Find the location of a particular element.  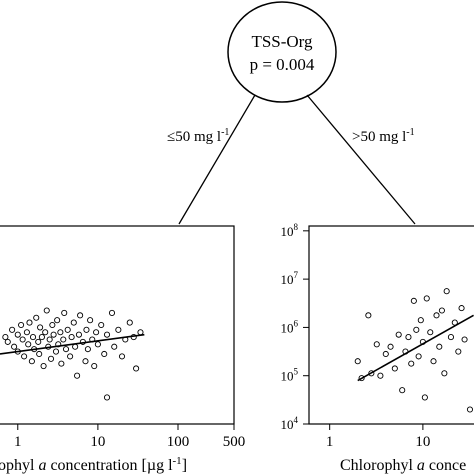

right-branch-line is located at coordinates (361, 159).